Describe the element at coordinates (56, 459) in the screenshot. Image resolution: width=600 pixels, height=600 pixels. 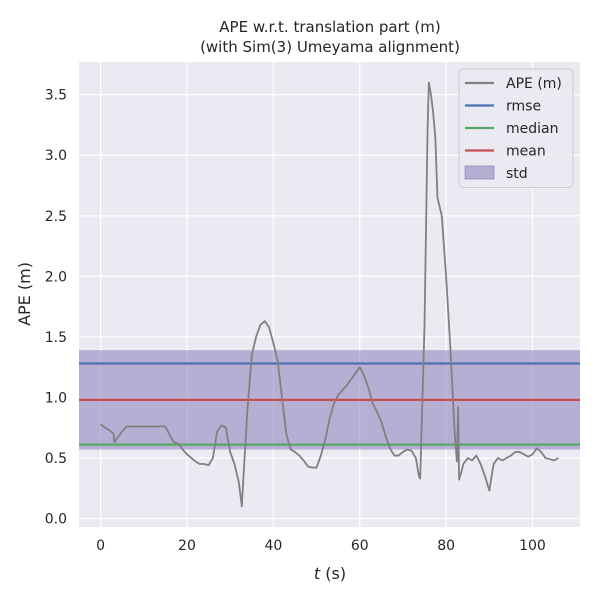
I see `y-tick-label: 0.5` at that location.